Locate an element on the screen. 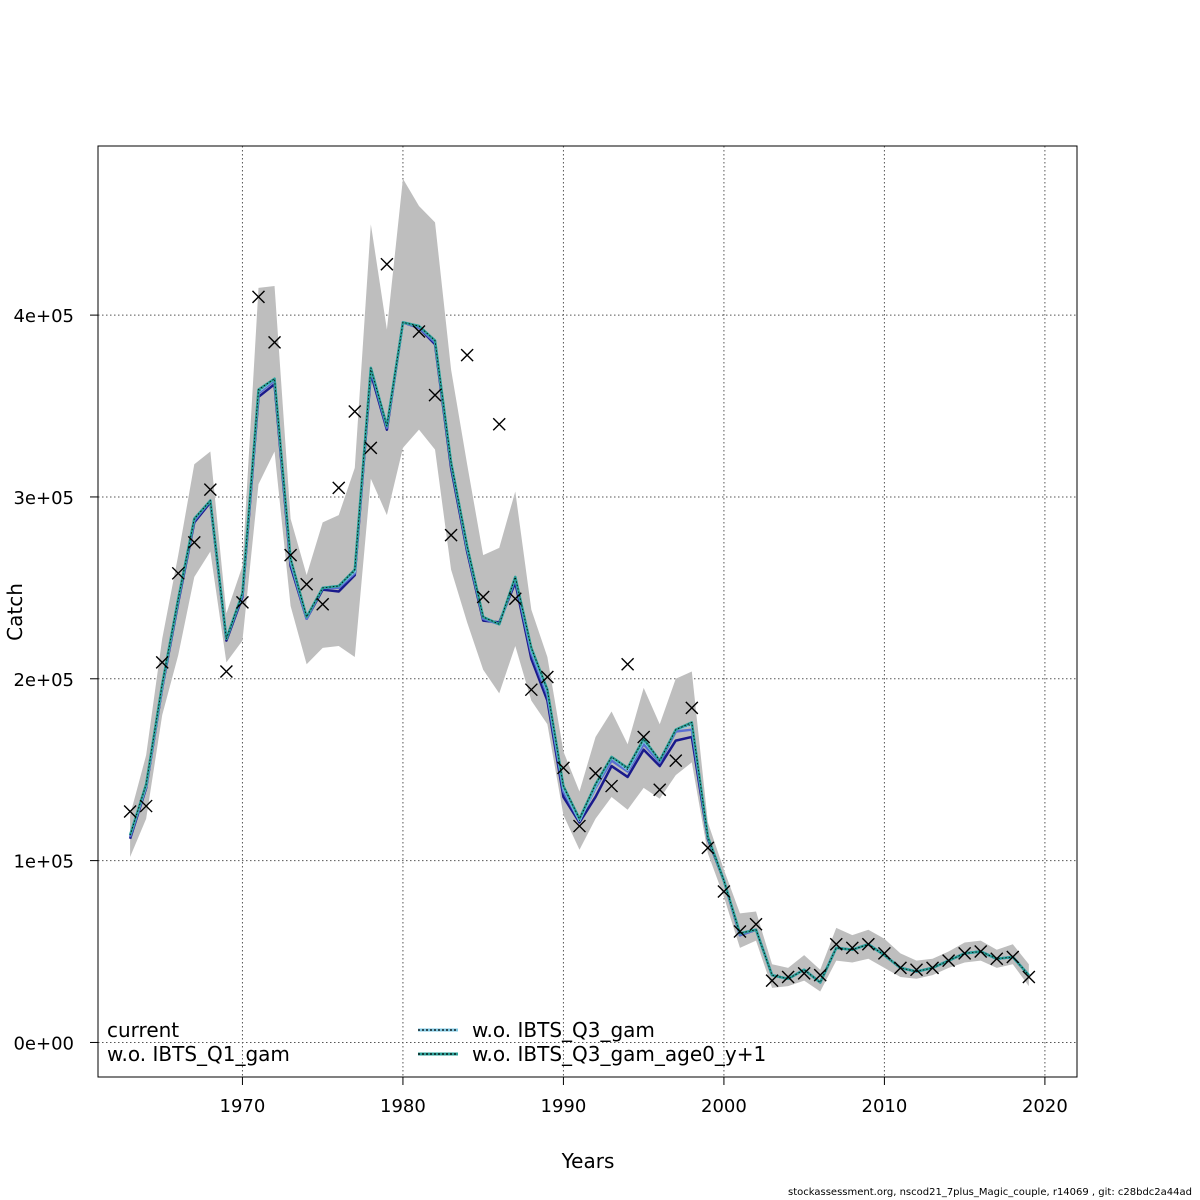  x-axis: 1970 1980 1990 2000 2010 2020 is located at coordinates (644, 1097).